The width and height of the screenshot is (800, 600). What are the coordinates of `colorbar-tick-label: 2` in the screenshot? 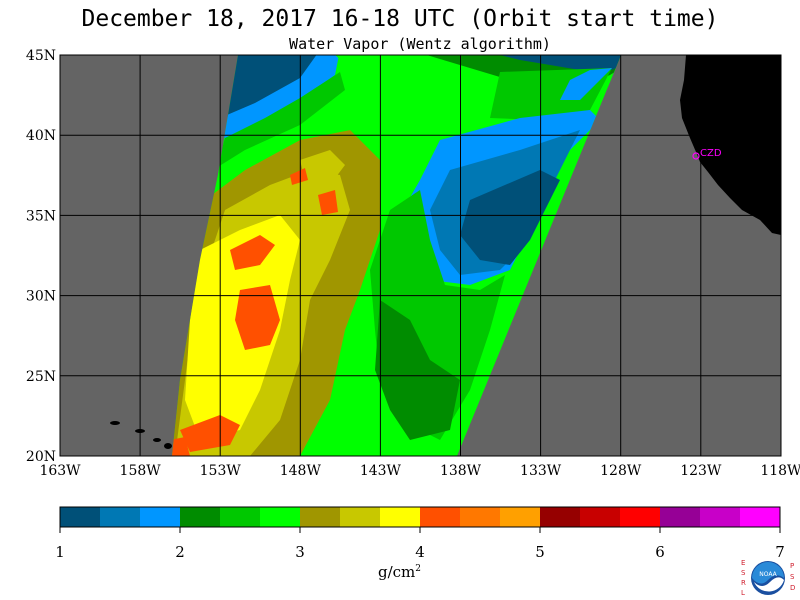 It's located at (180, 552).